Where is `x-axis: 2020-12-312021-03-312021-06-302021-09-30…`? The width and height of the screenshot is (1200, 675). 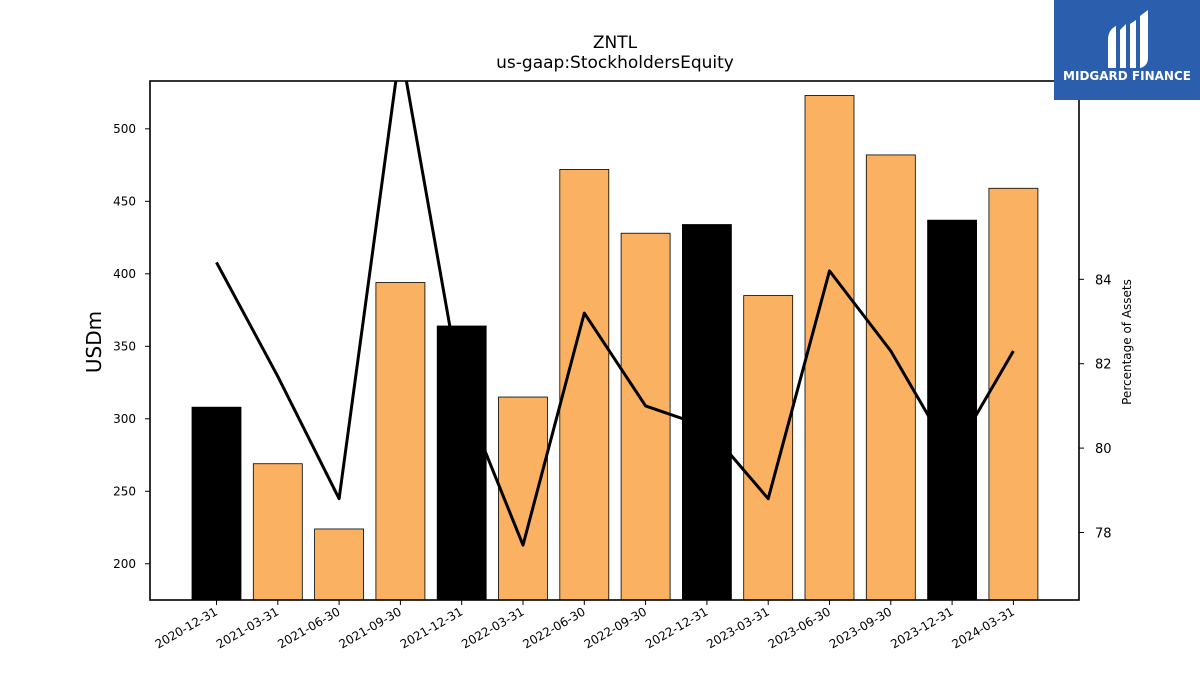
x-axis: 2020-12-312021-03-312021-06-302021-09-30… is located at coordinates (585, 625).